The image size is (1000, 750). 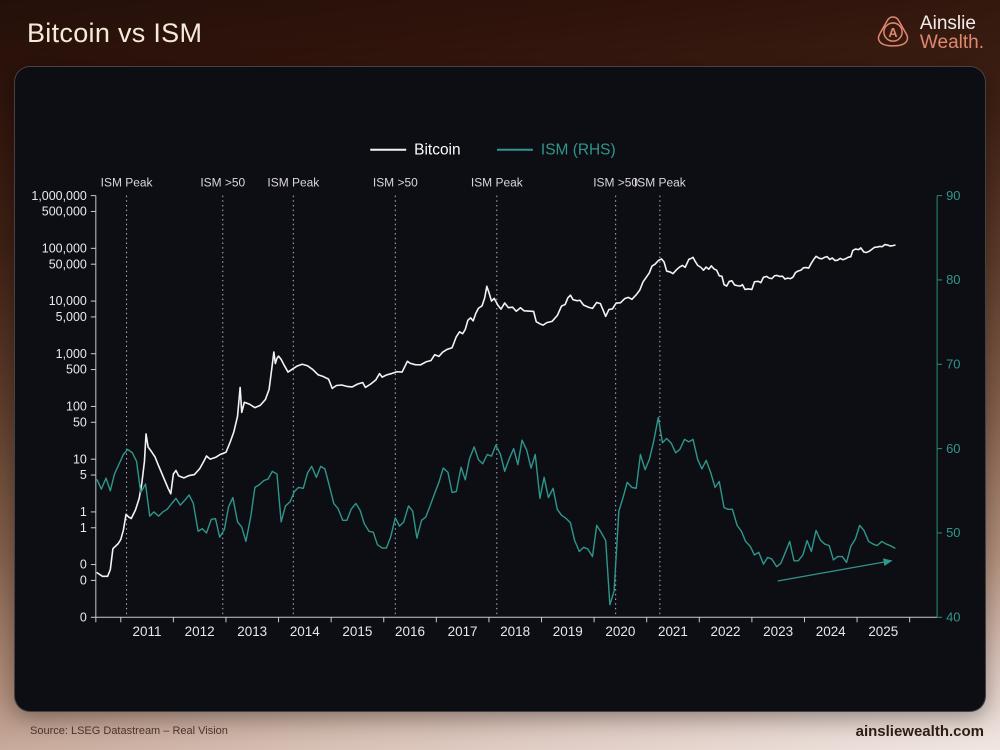 What do you see at coordinates (953, 195) in the screenshot?
I see `y-axis-right-tick-label: 90` at bounding box center [953, 195].